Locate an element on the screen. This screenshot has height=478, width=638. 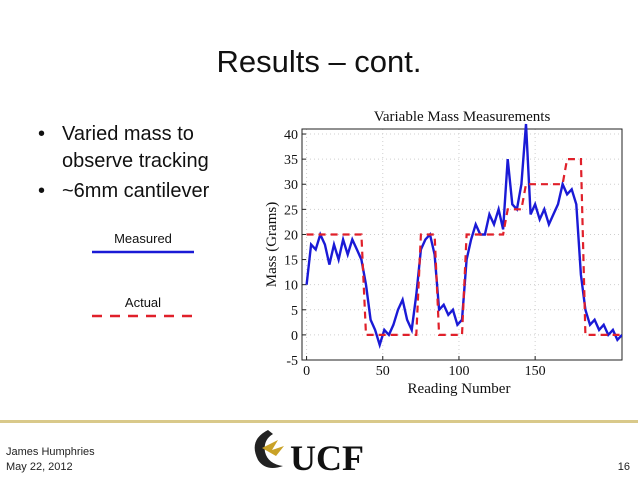
logo-text: UCF is located at coordinates (327, 458).